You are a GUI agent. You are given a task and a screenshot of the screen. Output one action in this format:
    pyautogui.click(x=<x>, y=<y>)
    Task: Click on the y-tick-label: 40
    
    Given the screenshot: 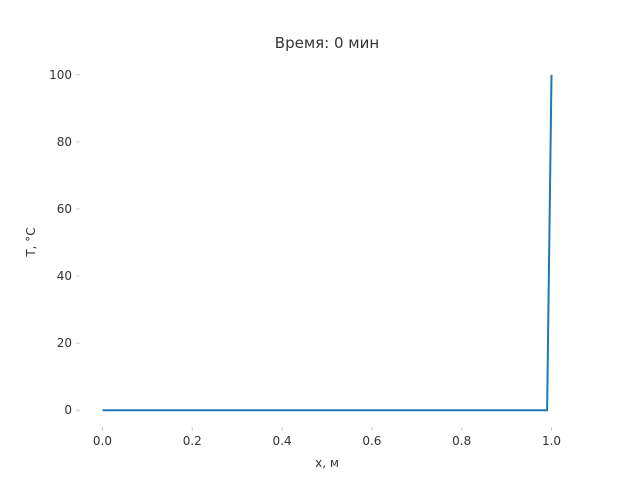 What is the action you would take?
    pyautogui.click(x=64, y=276)
    